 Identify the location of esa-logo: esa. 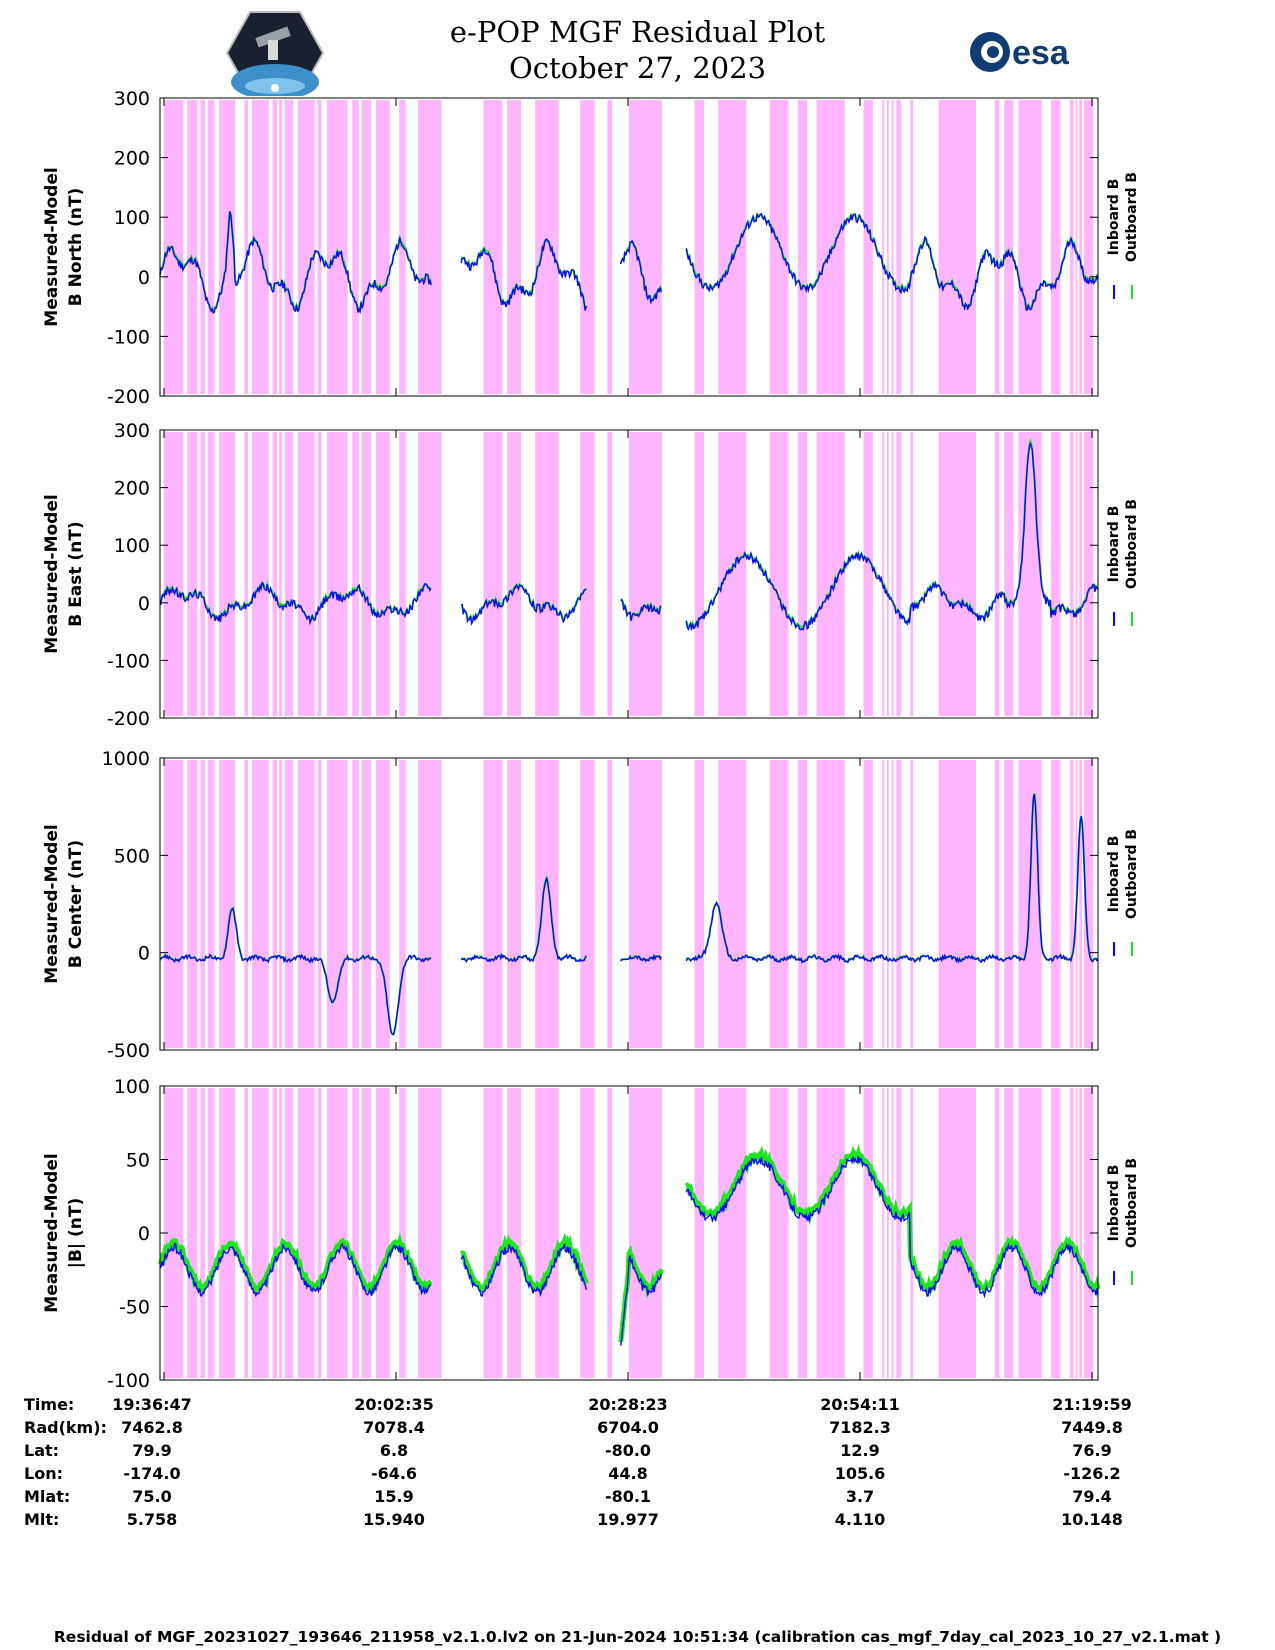
(1020, 52).